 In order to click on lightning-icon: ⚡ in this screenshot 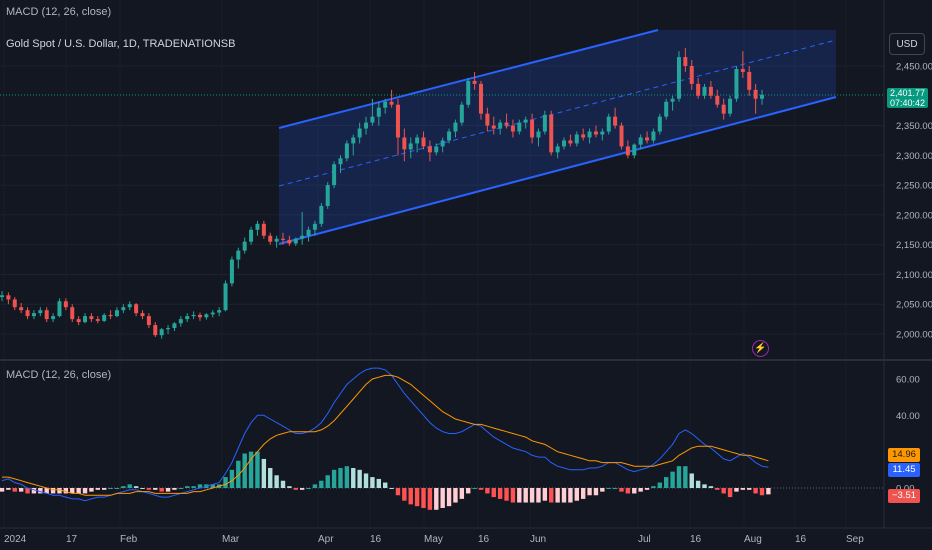, I will do `click(760, 348)`.